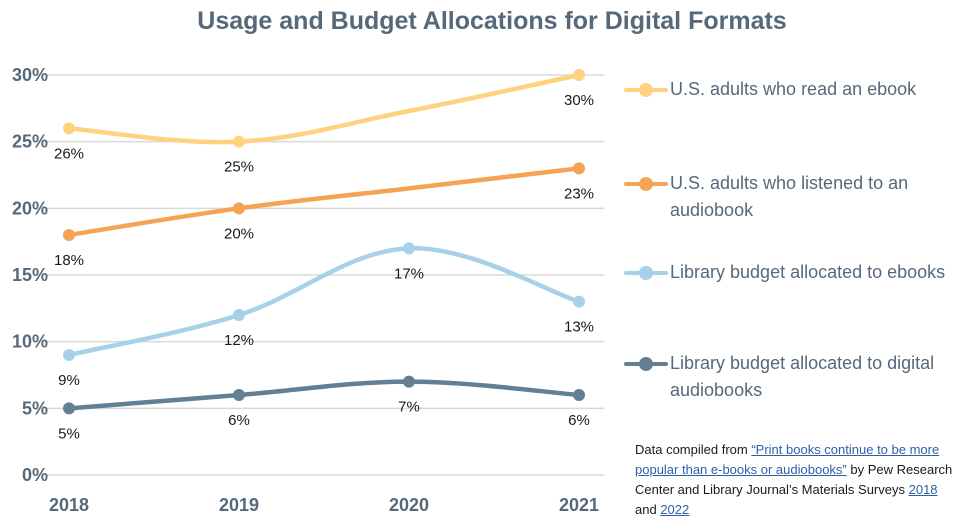 Image resolution: width=956 pixels, height=523 pixels. Describe the element at coordinates (409, 273) in the screenshot. I see `data-label: 17%` at that location.